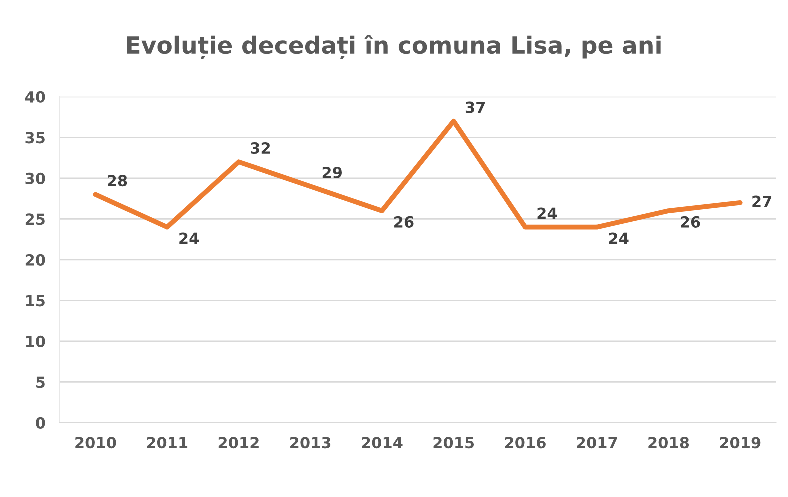 The image size is (788, 497). What do you see at coordinates (36, 178) in the screenshot?
I see `y-tick-label: 30` at bounding box center [36, 178].